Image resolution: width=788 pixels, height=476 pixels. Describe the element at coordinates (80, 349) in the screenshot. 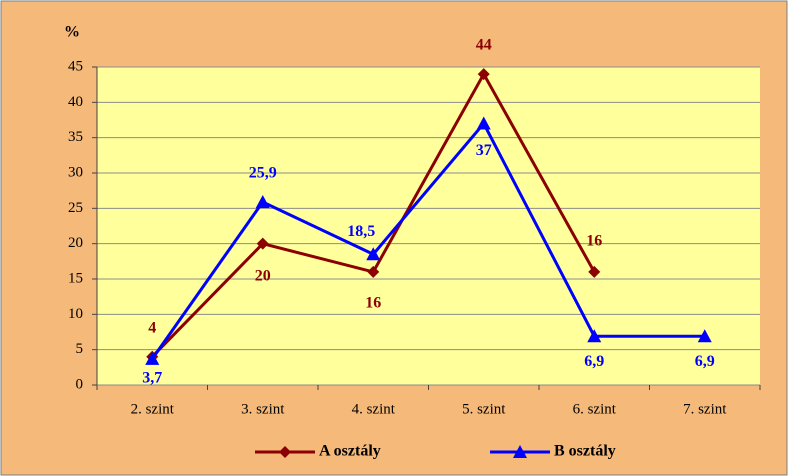

I see `y-tick-label: 5` at that location.